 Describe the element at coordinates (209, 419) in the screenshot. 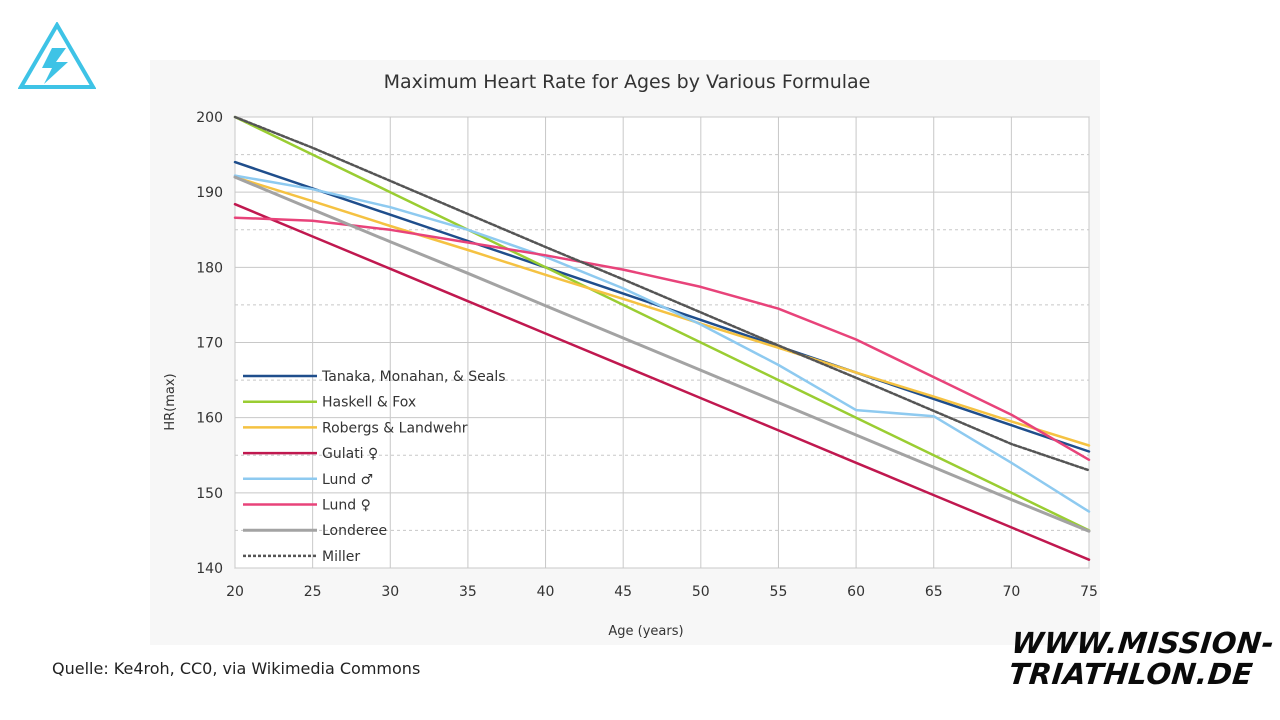

I see `y-tick-label: 160` at that location.